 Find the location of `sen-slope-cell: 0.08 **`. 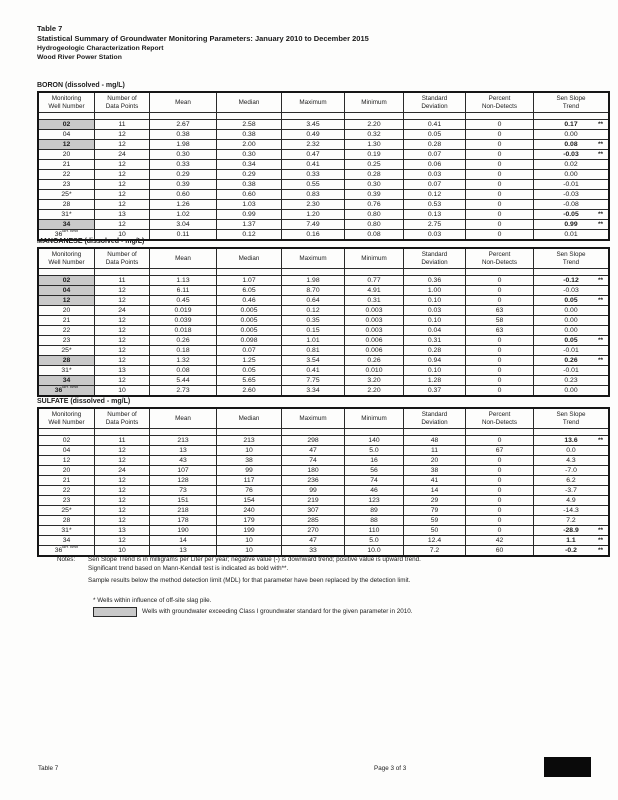

sen-slope-cell: 0.08 ** is located at coordinates (571, 144).